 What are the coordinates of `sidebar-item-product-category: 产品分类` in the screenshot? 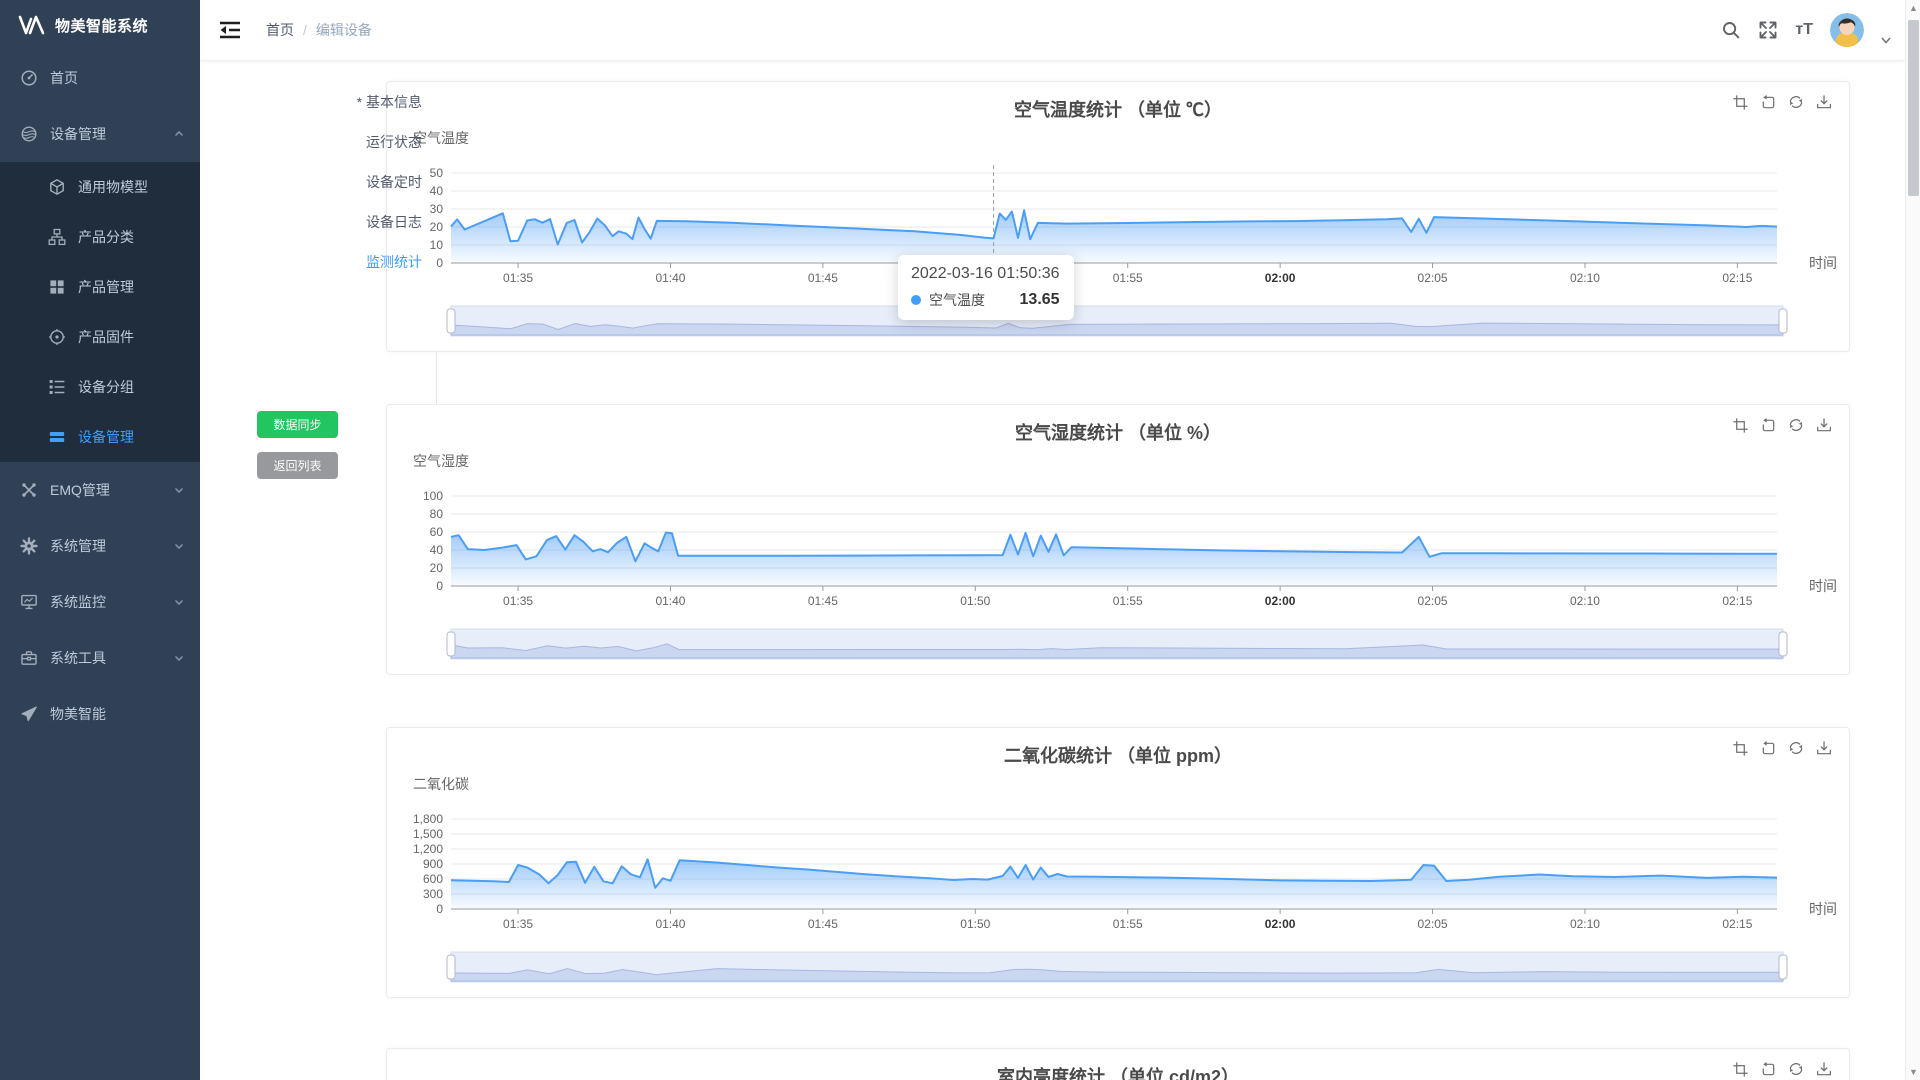 It's located at (100, 237).